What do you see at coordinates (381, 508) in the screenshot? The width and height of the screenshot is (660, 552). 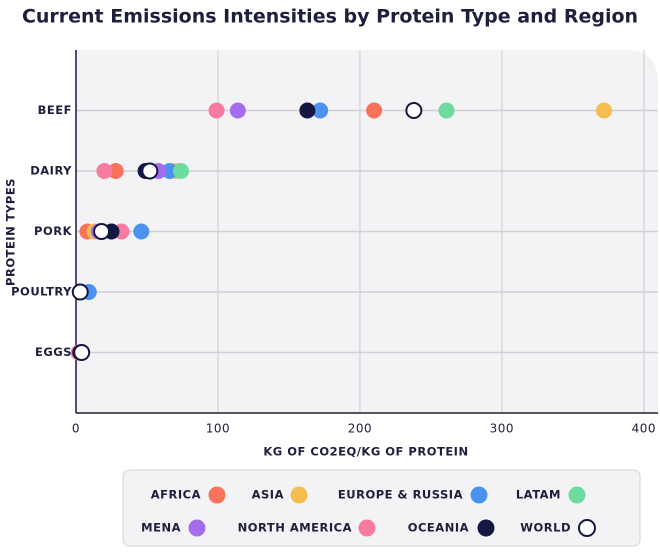 I see `legend-box` at bounding box center [381, 508].